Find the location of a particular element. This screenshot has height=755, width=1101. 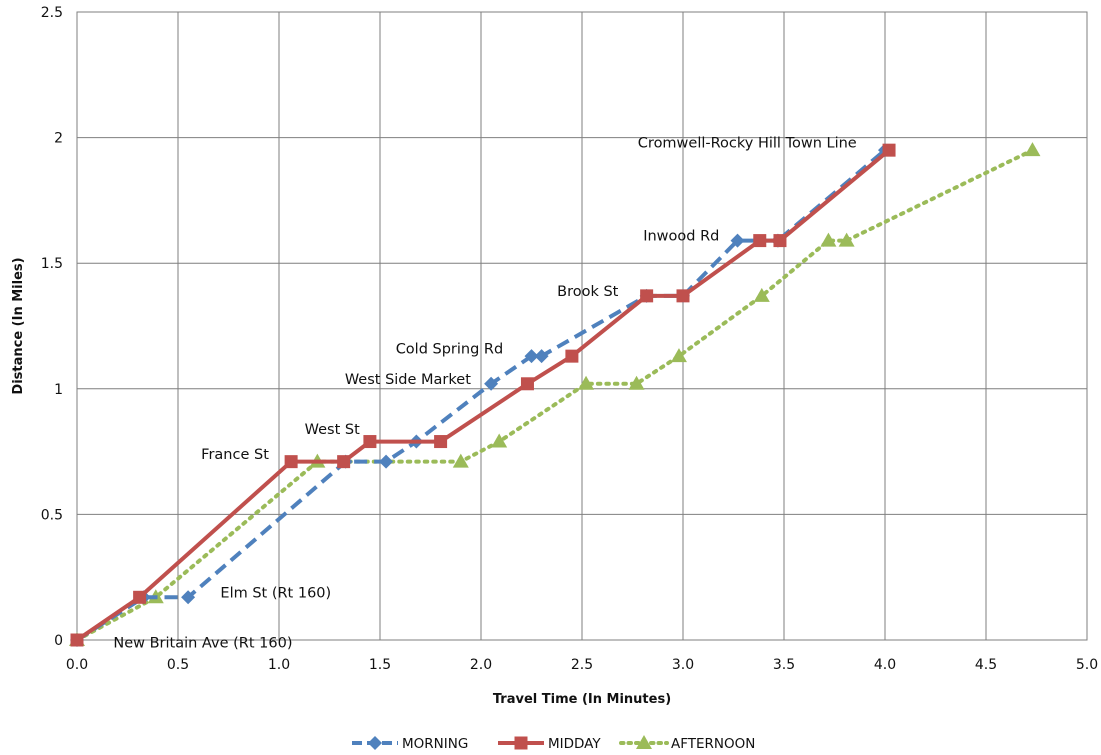

legend-item-morning: MORNING is located at coordinates (410, 744).